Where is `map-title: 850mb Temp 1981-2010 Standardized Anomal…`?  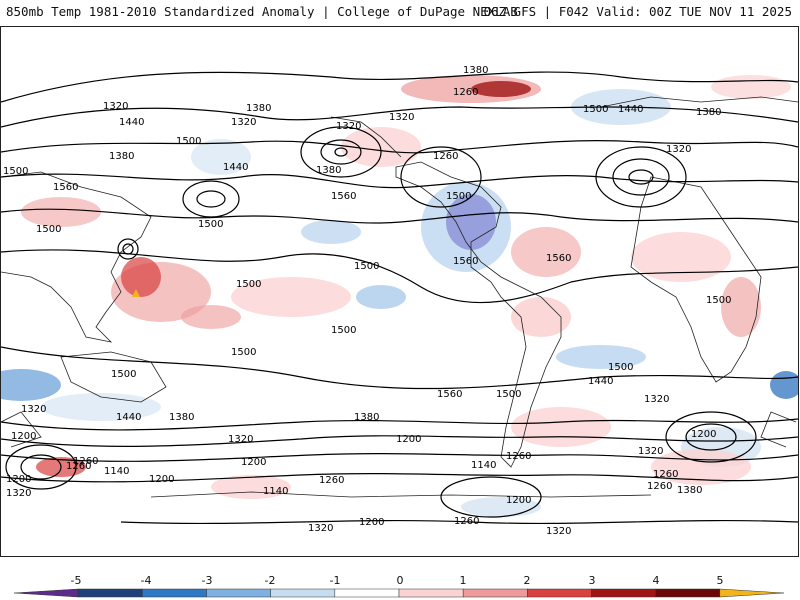 map-title: 850mb Temp 1981-2010 Standardized Anomal… is located at coordinates (262, 11).